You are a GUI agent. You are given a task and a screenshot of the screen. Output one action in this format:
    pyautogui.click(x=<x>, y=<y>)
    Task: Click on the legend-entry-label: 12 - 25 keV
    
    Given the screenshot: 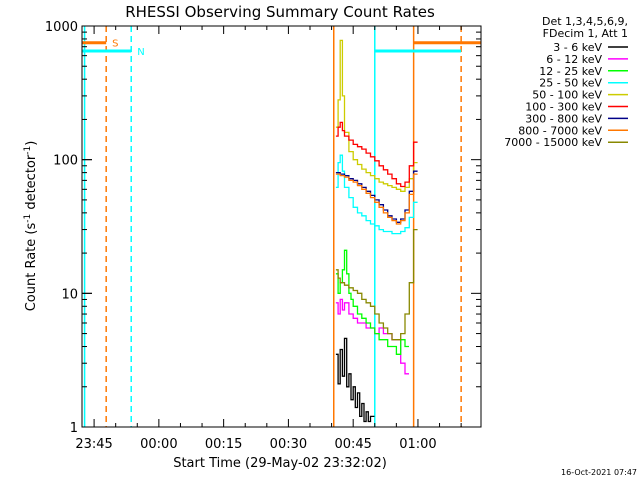 What is the action you would take?
    pyautogui.click(x=570, y=71)
    